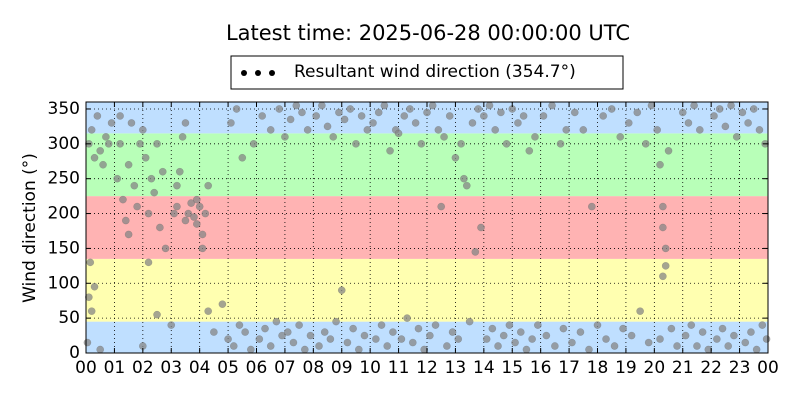 This screenshot has width=800, height=400. Describe the element at coordinates (86, 368) in the screenshot. I see `x-tick-label: 00` at that location.